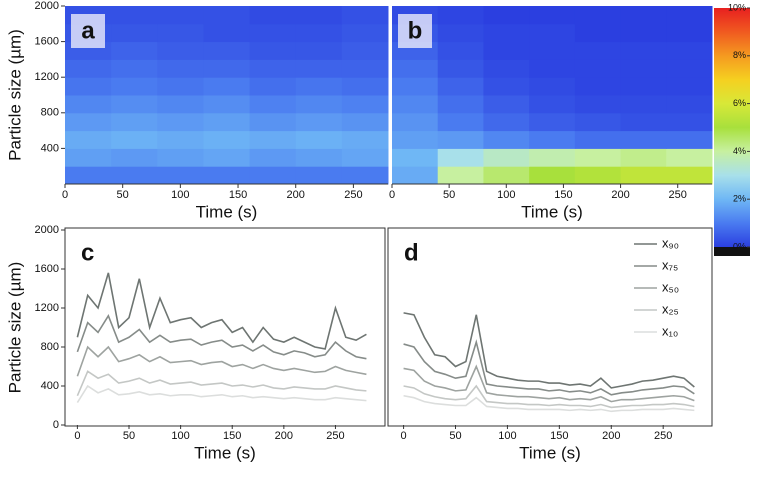  Describe the element at coordinates (550, 452) in the screenshot. I see `x-axis-label: Time (s)` at that location.